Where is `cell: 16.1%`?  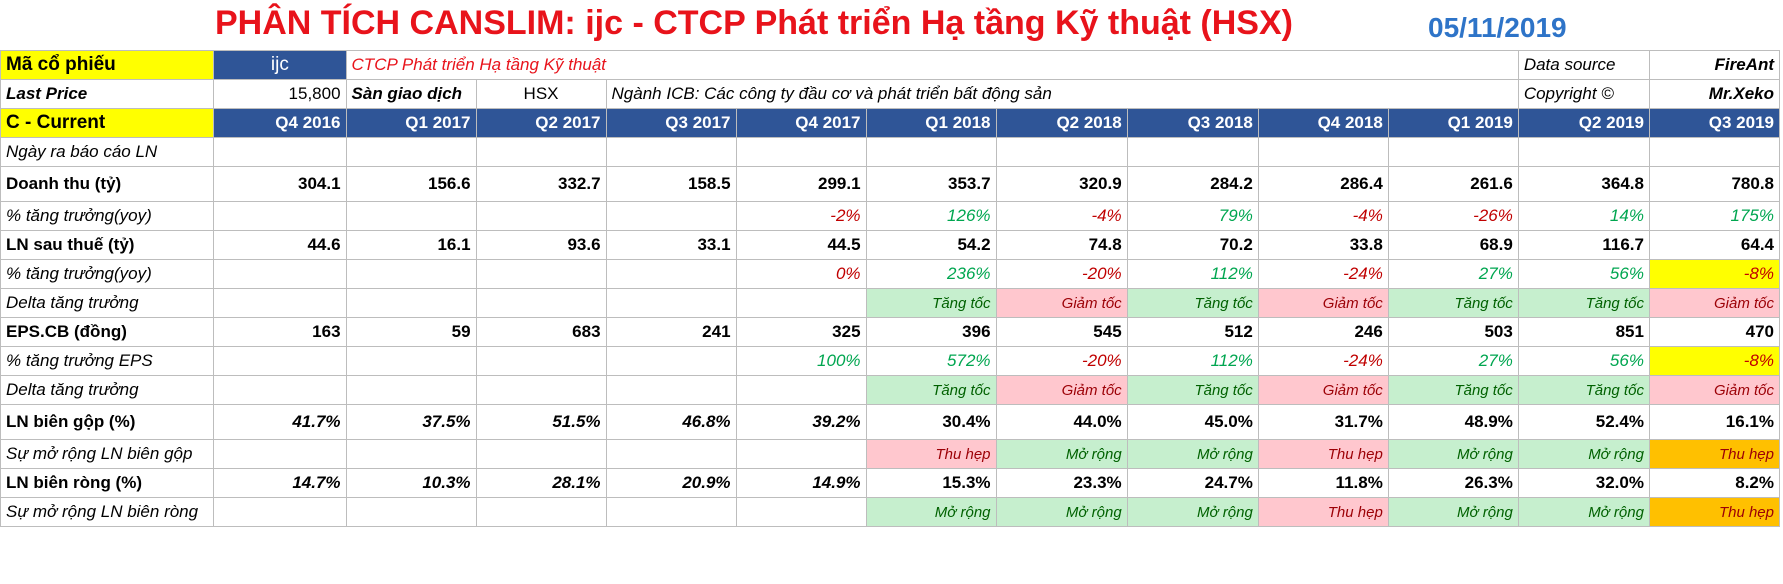 cell: 16.1% is located at coordinates (1714, 422).